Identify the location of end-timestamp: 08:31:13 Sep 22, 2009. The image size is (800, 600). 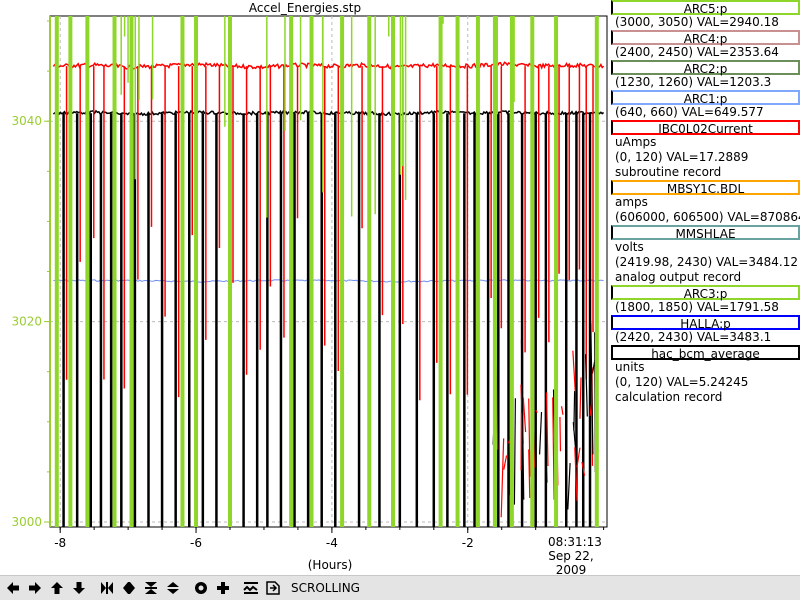
(575, 556).